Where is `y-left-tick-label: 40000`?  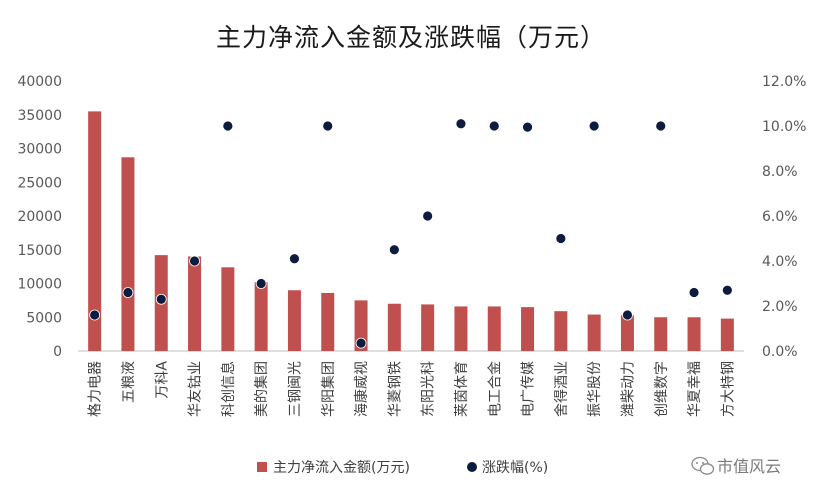 y-left-tick-label: 40000 is located at coordinates (39, 82).